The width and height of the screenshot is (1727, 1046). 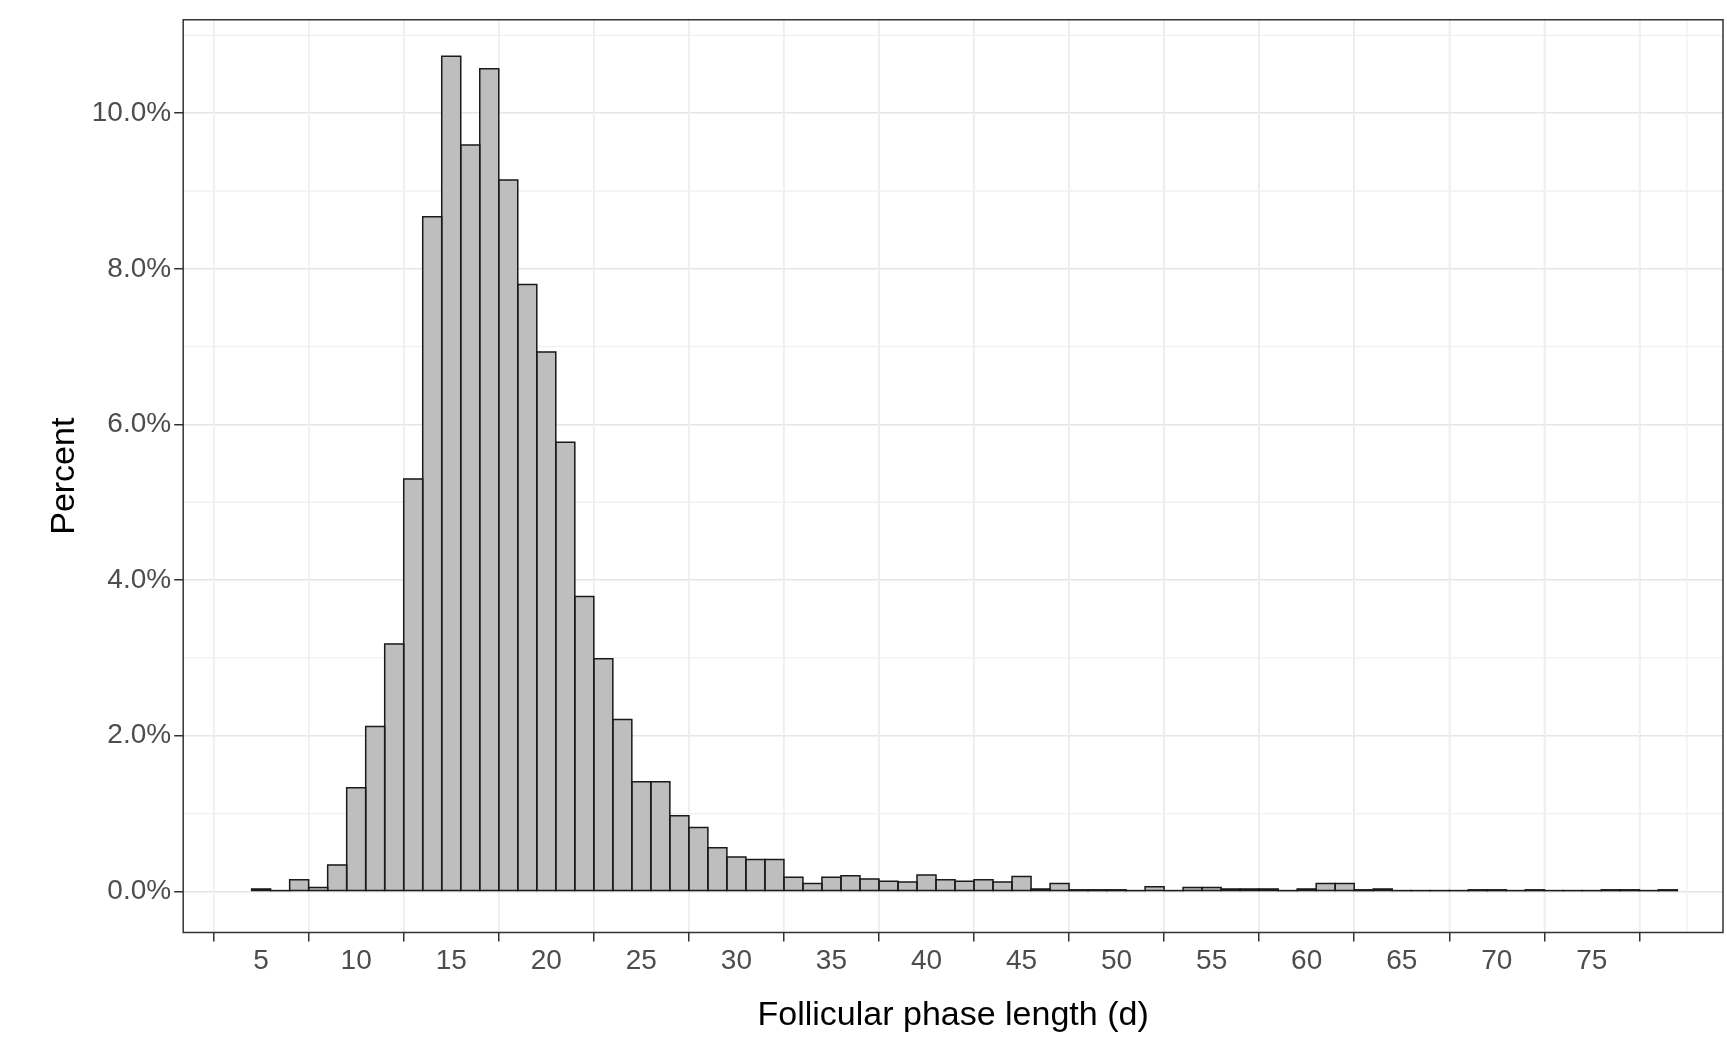 What do you see at coordinates (139, 890) in the screenshot?
I see `y-tick-label: 0.0%` at bounding box center [139, 890].